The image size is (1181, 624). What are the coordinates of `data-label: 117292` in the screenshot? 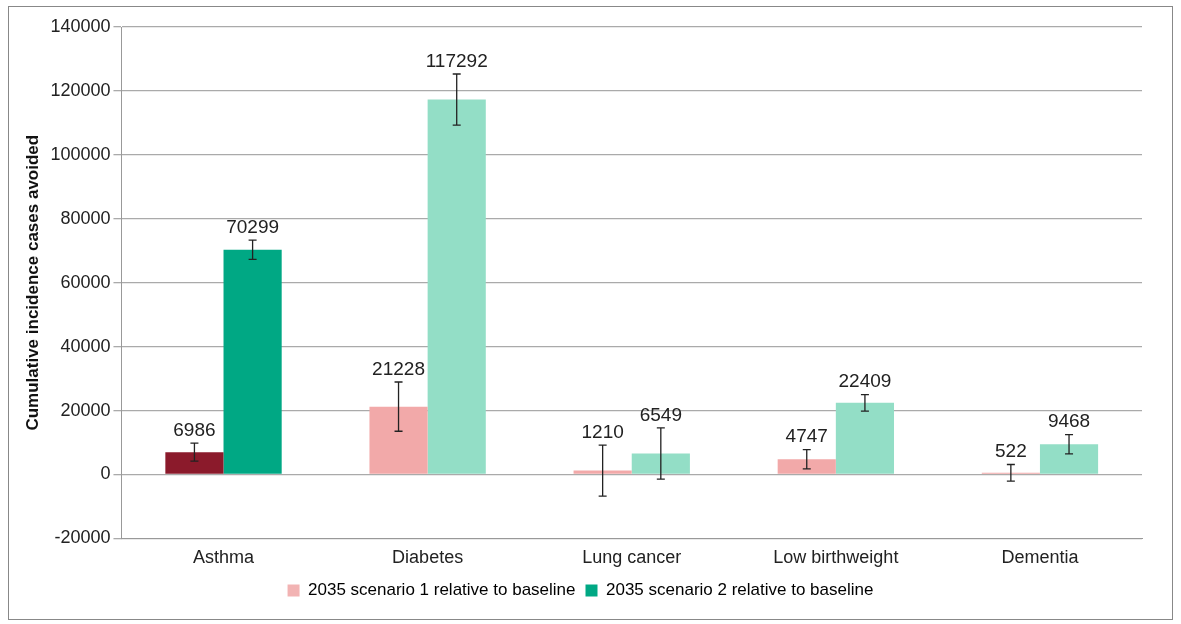 It's located at (456, 60).